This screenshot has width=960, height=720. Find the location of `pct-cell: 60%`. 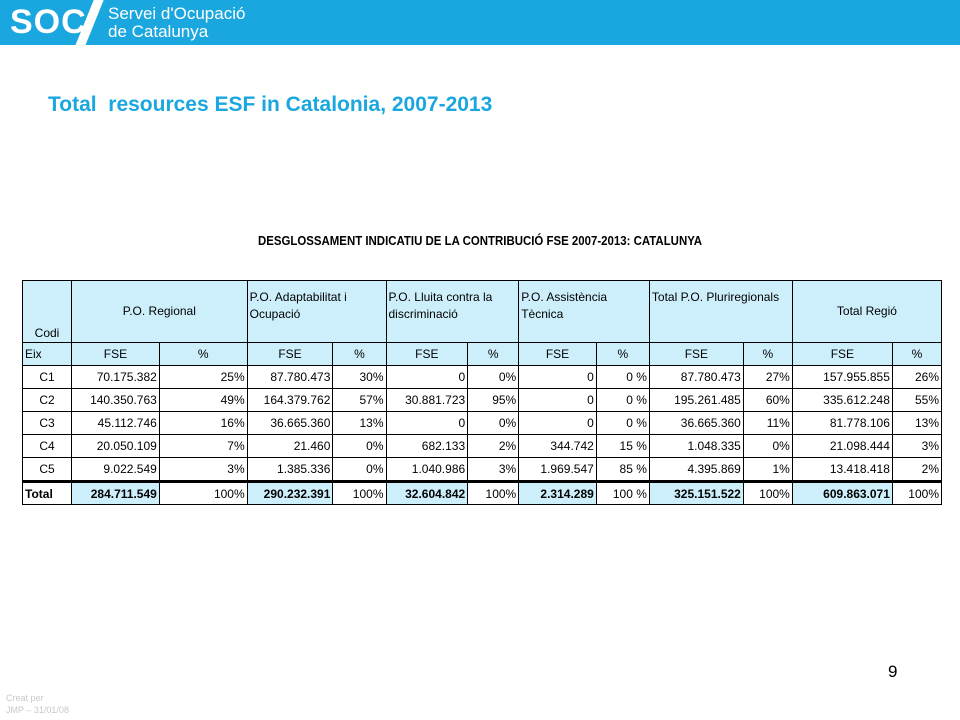

pct-cell: 60% is located at coordinates (767, 400).